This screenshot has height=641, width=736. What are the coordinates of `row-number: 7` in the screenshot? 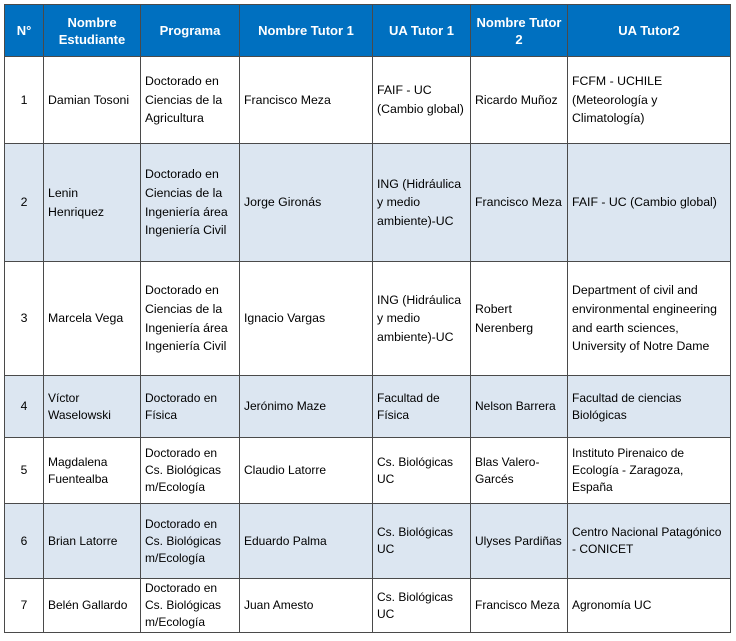 It's located at (24, 605).